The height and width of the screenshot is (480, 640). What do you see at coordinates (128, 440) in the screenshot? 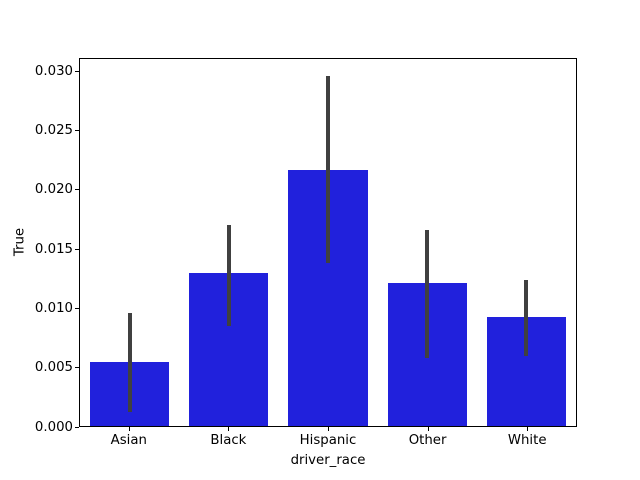
I see `x-tick-label-asian: Asian` at bounding box center [128, 440].